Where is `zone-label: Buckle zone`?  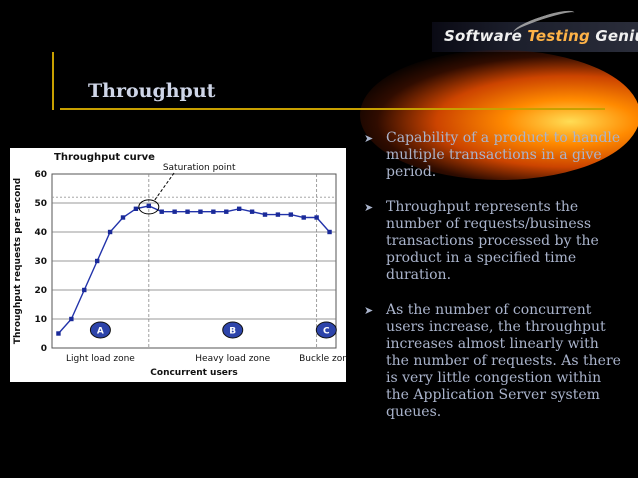 zone-label: Buckle zone is located at coordinates (322, 359).